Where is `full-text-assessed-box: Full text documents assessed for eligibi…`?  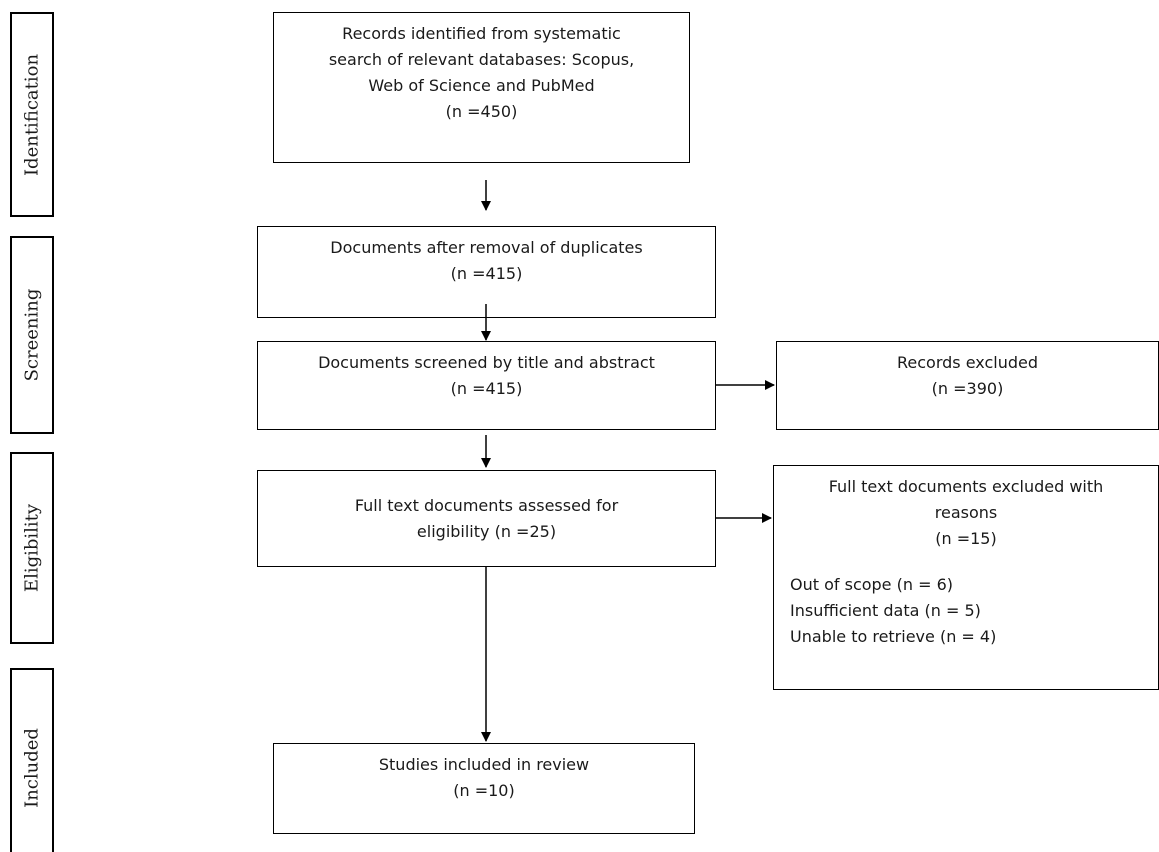
full-text-assessed-box: Full text documents assessed for eligibi… is located at coordinates (486, 518).